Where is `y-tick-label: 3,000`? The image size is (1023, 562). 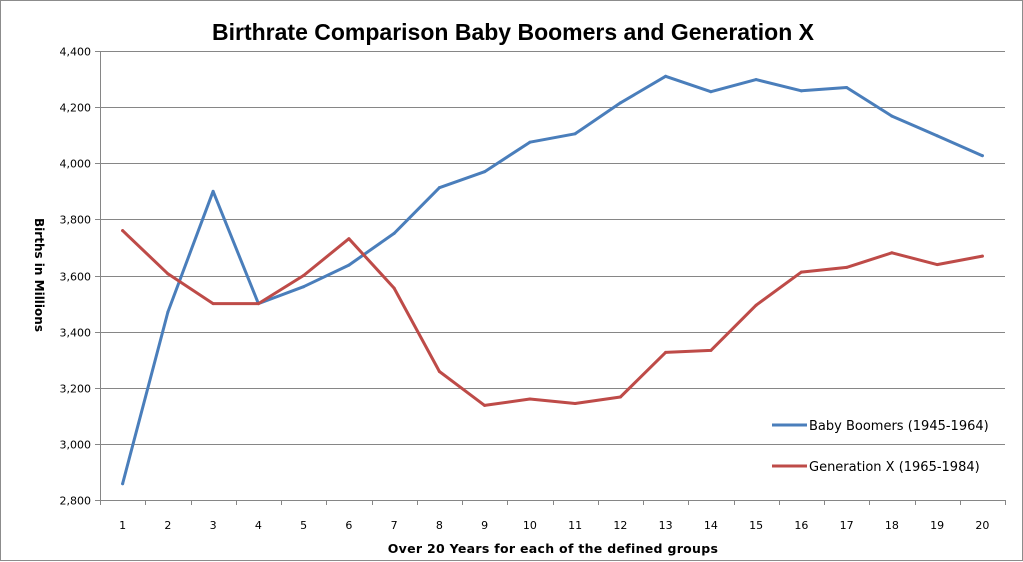 y-tick-label: 3,000 is located at coordinates (76, 445).